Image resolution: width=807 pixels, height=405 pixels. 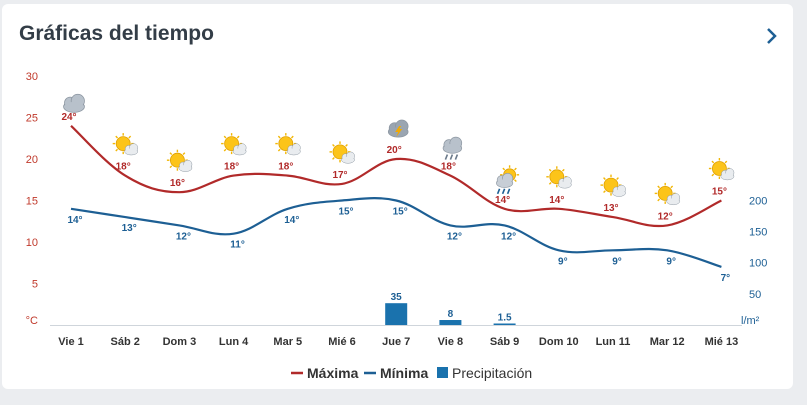 I want to click on legend-precip-label: Precipitación, so click(x=492, y=373).